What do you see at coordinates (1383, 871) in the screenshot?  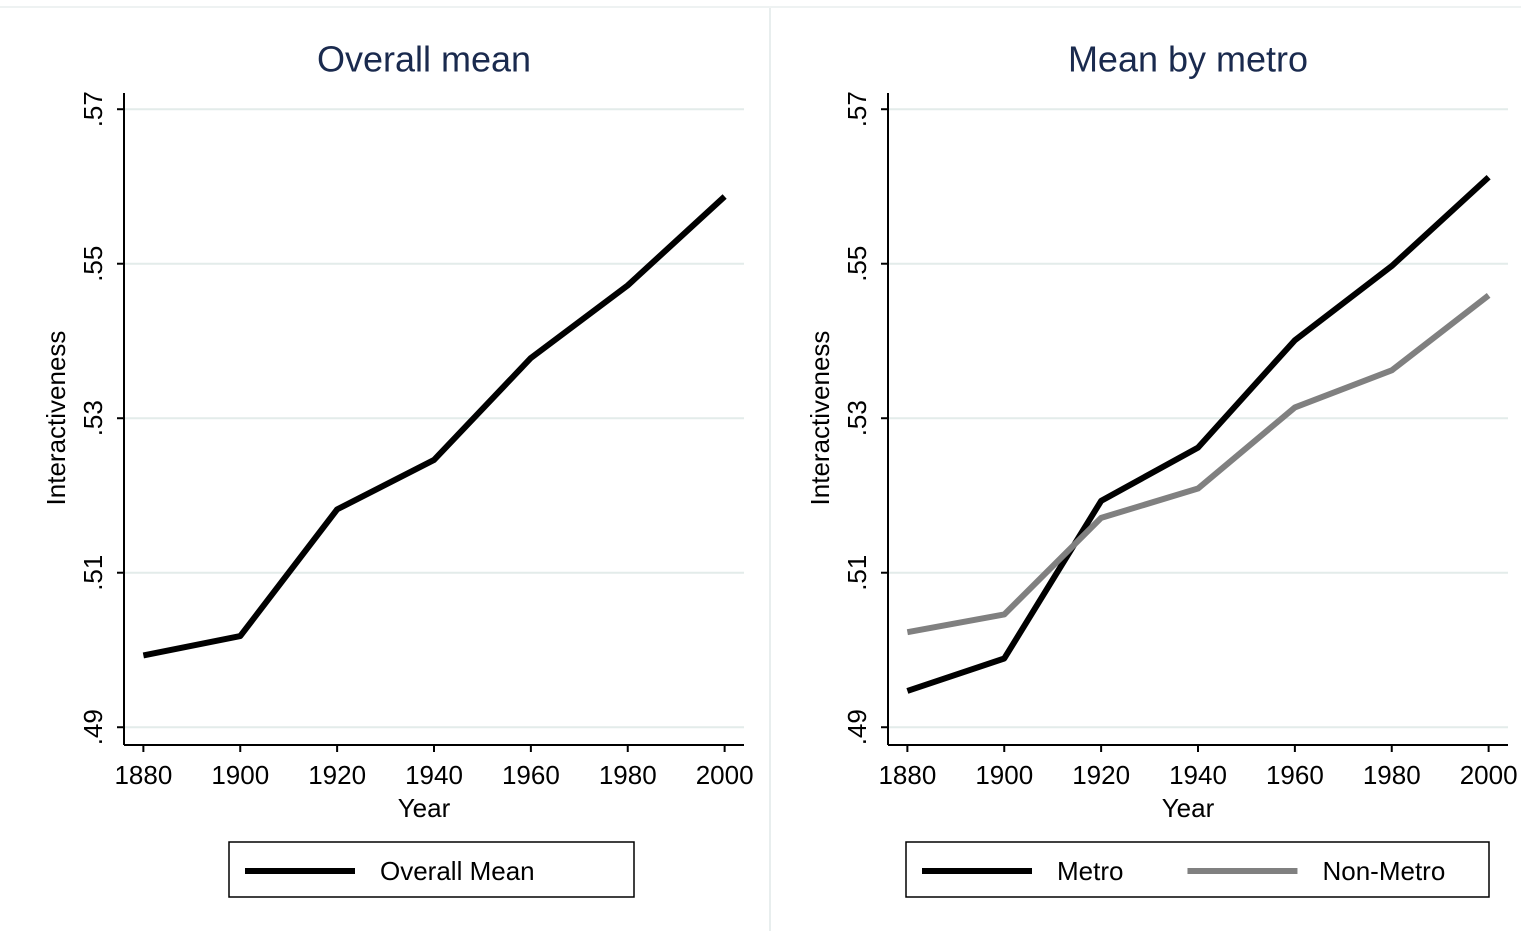 I see `legend-label: Non-Metro` at bounding box center [1383, 871].